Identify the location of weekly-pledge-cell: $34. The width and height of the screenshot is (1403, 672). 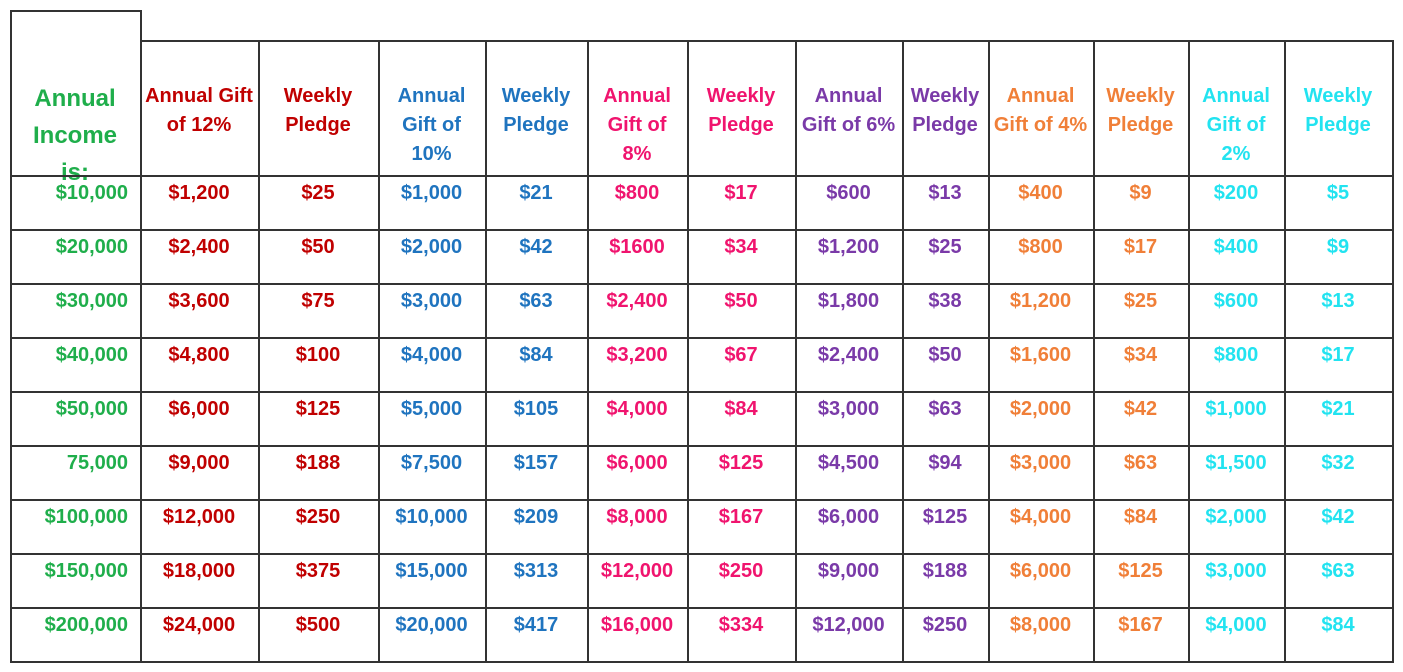
(1140, 355).